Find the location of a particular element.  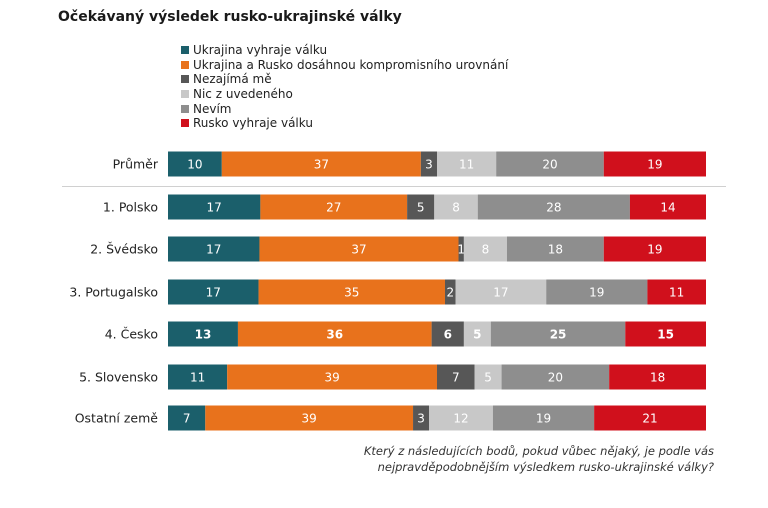

data-label: 10 is located at coordinates (194, 165).